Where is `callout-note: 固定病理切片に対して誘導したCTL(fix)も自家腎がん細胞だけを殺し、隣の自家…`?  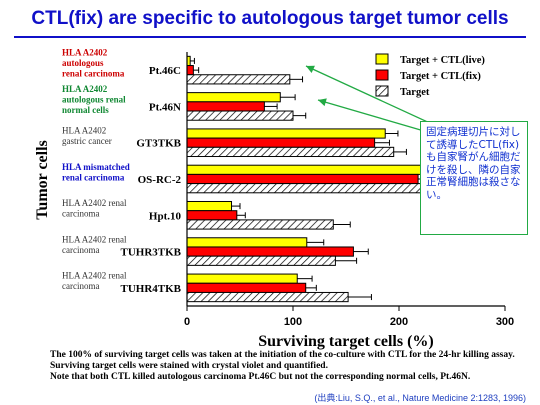 callout-note: 固定病理切片に対して誘導したCTL(fix)も自家腎がん細胞だけを殺し、隣の自家… is located at coordinates (474, 178).